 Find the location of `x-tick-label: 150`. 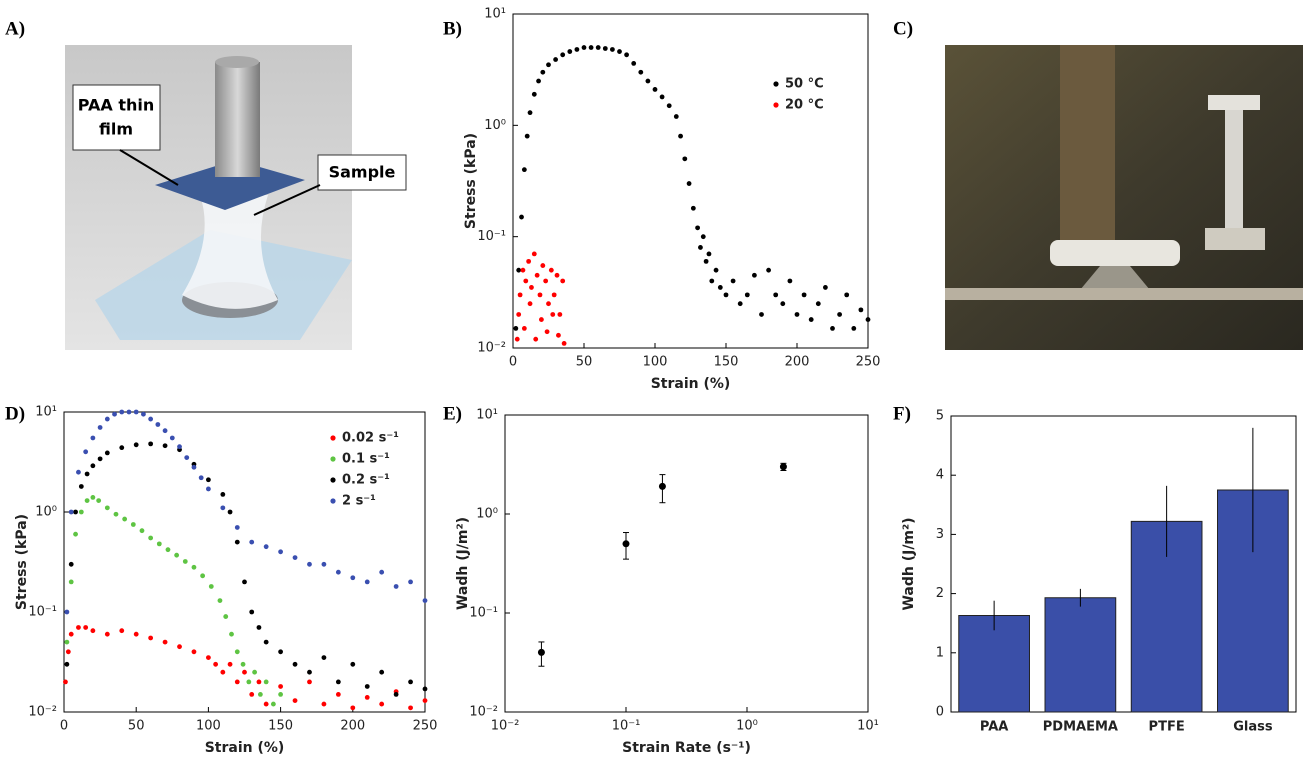

x-tick-label: 150 is located at coordinates (280, 726).